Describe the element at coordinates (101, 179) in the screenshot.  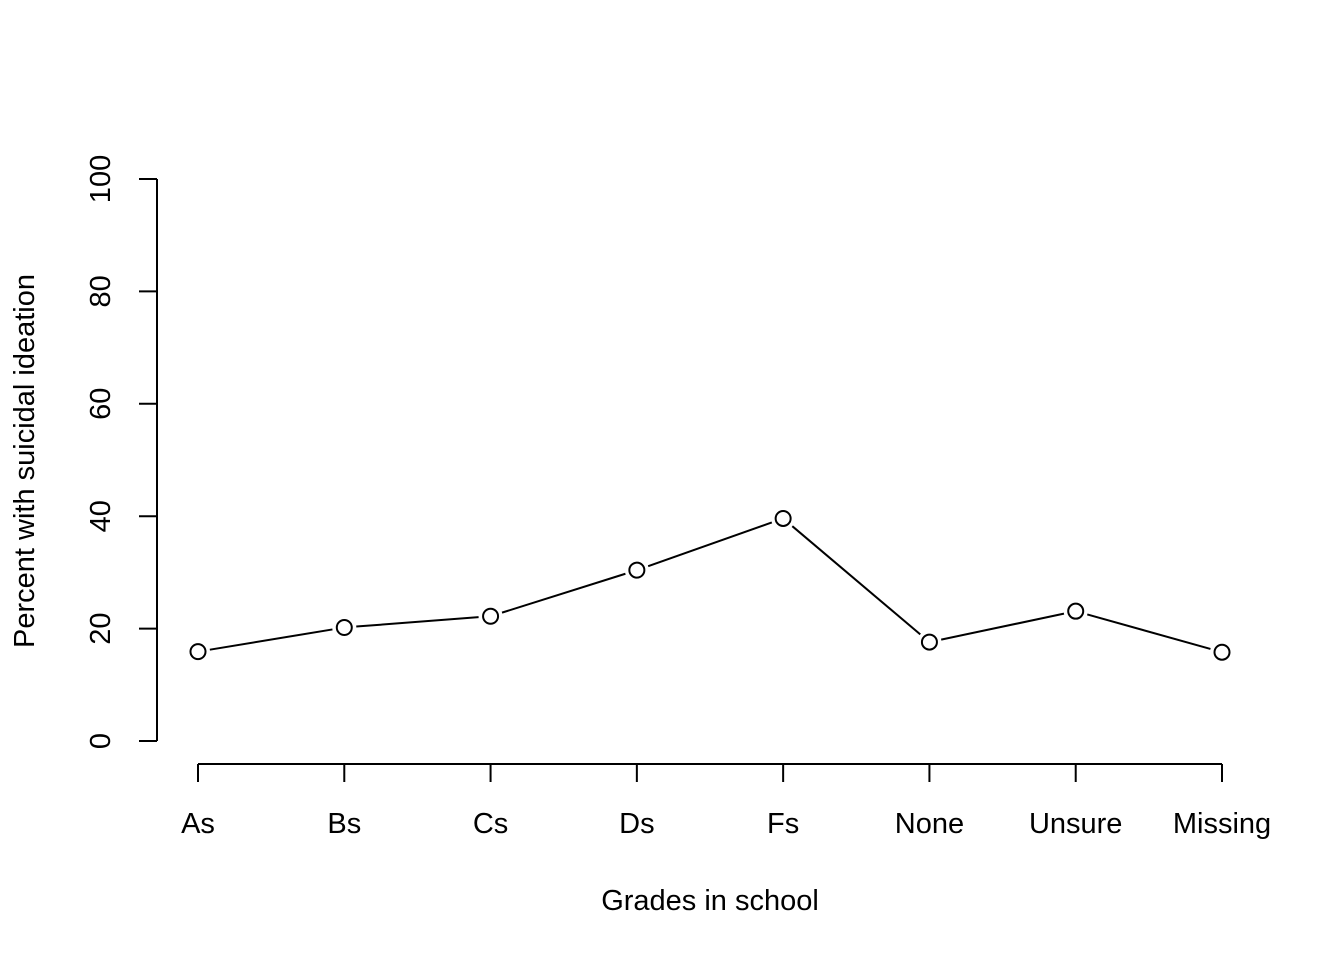
I see `y-tick-label: 100` at that location.